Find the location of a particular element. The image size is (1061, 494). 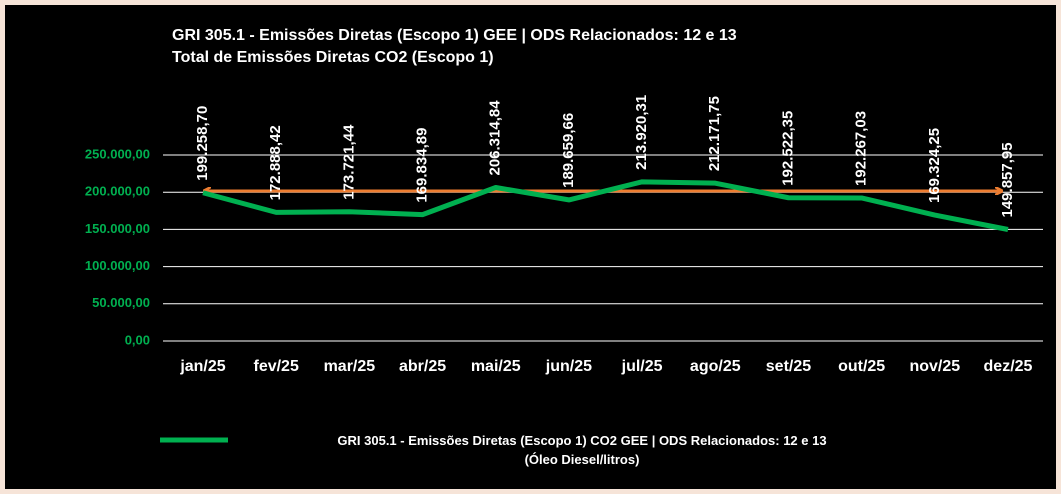

data-label: 192.267,03 is located at coordinates (861, 148).